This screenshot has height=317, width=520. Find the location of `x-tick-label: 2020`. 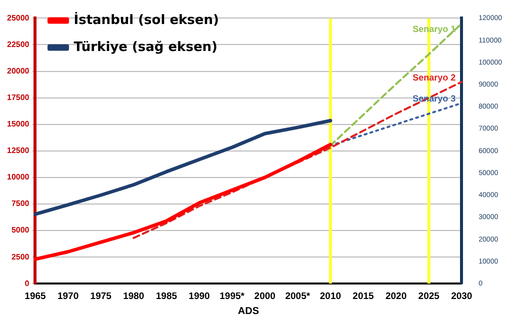

x-tick-label: 2020 is located at coordinates (396, 296).